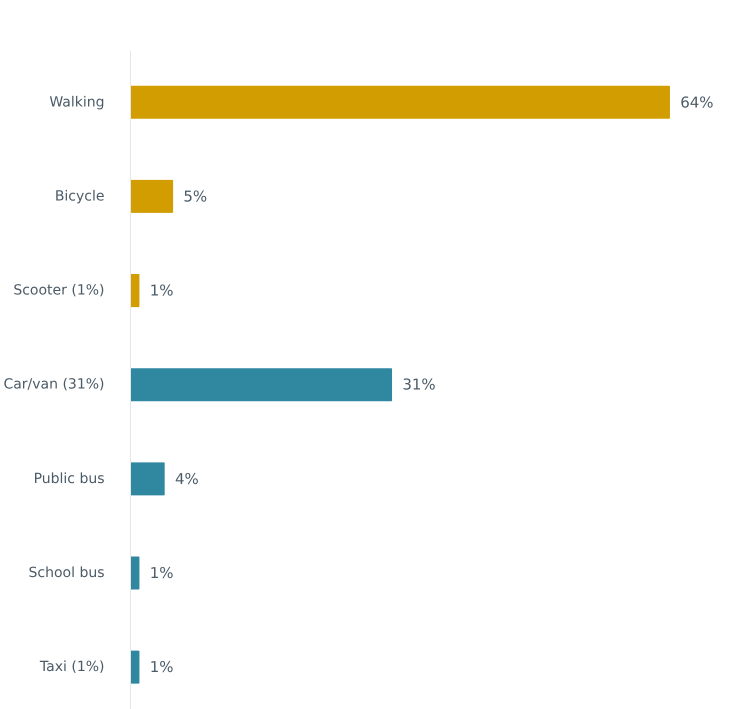 Image resolution: width=739 pixels, height=709 pixels. What do you see at coordinates (71, 667) in the screenshot?
I see `y-tick-label: Taxi (1%)` at bounding box center [71, 667].